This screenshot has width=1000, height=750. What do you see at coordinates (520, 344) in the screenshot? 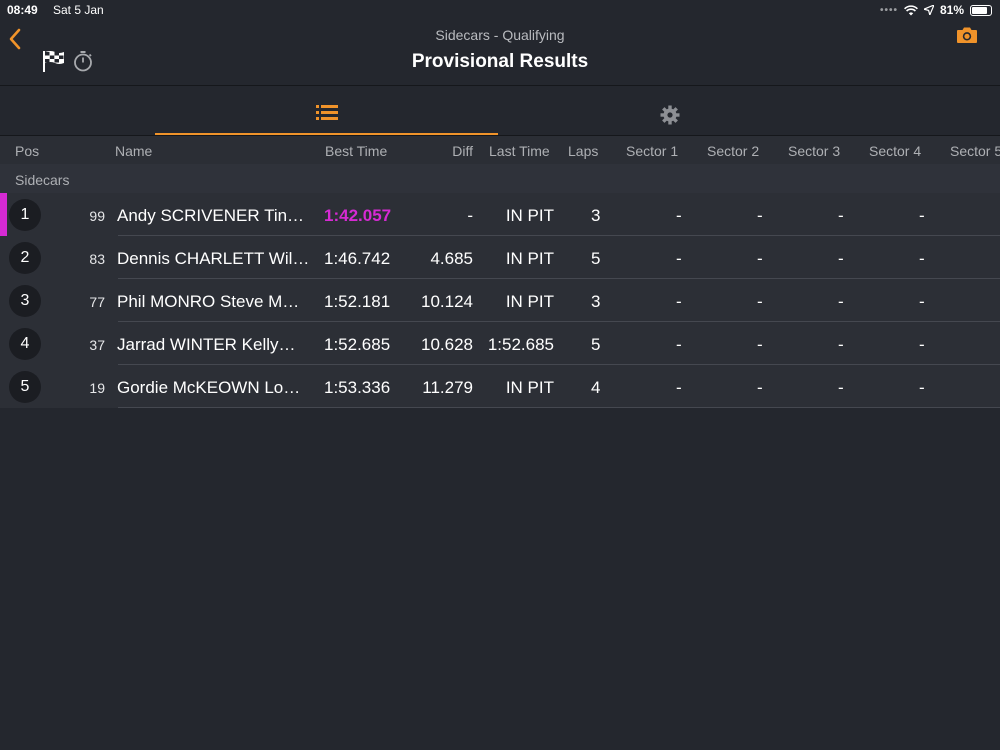
I see `last-time: 1:52.685` at bounding box center [520, 344].